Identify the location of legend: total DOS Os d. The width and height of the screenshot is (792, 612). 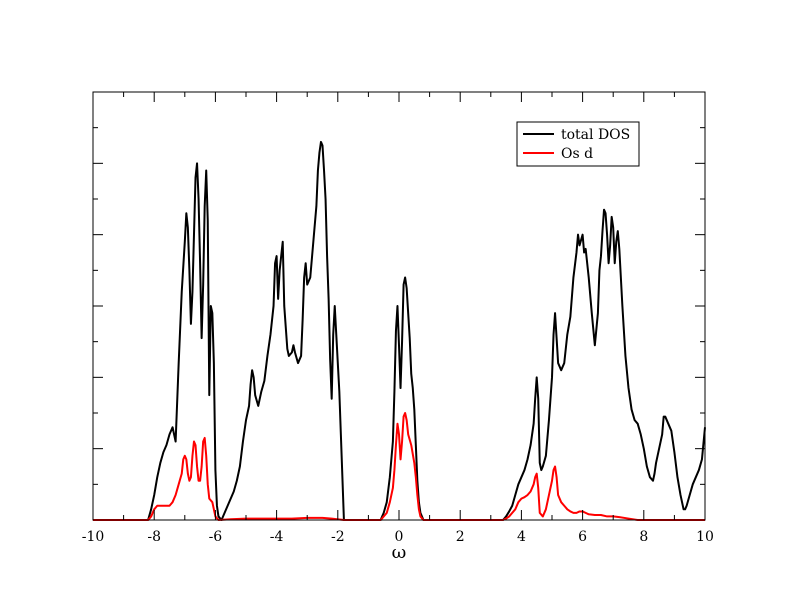
(578, 144).